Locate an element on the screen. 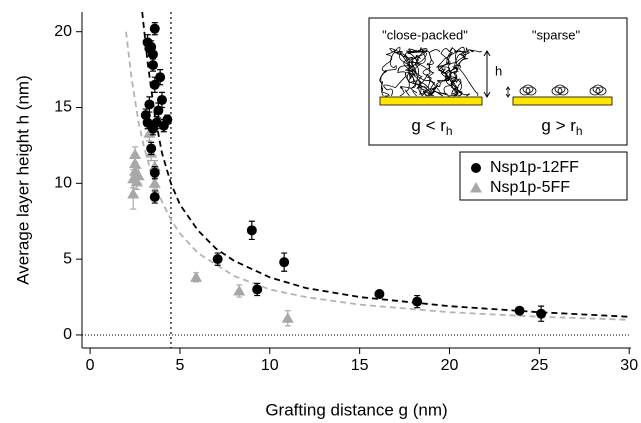 This screenshot has height=423, width=641. right-condition: g > rh is located at coordinates (561, 127).